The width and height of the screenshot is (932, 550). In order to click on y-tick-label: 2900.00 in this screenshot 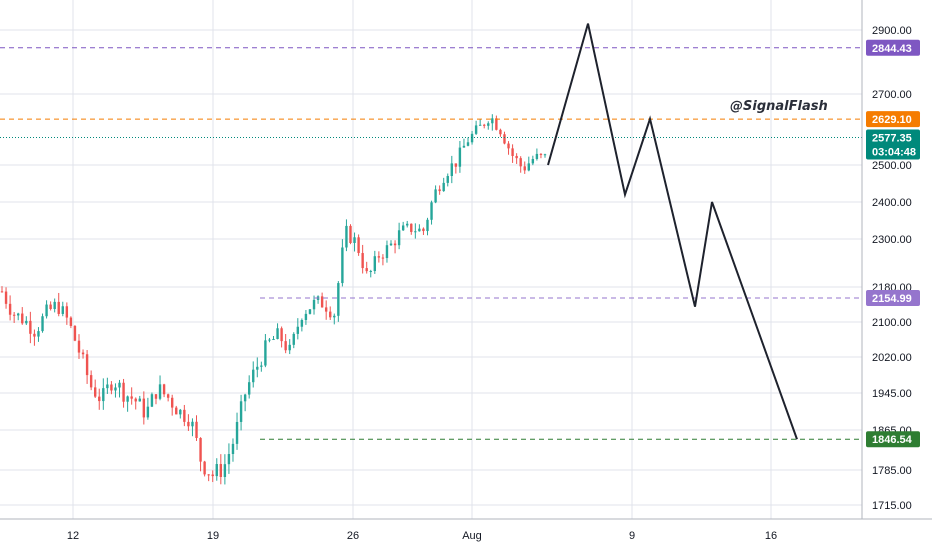, I will do `click(892, 31)`.